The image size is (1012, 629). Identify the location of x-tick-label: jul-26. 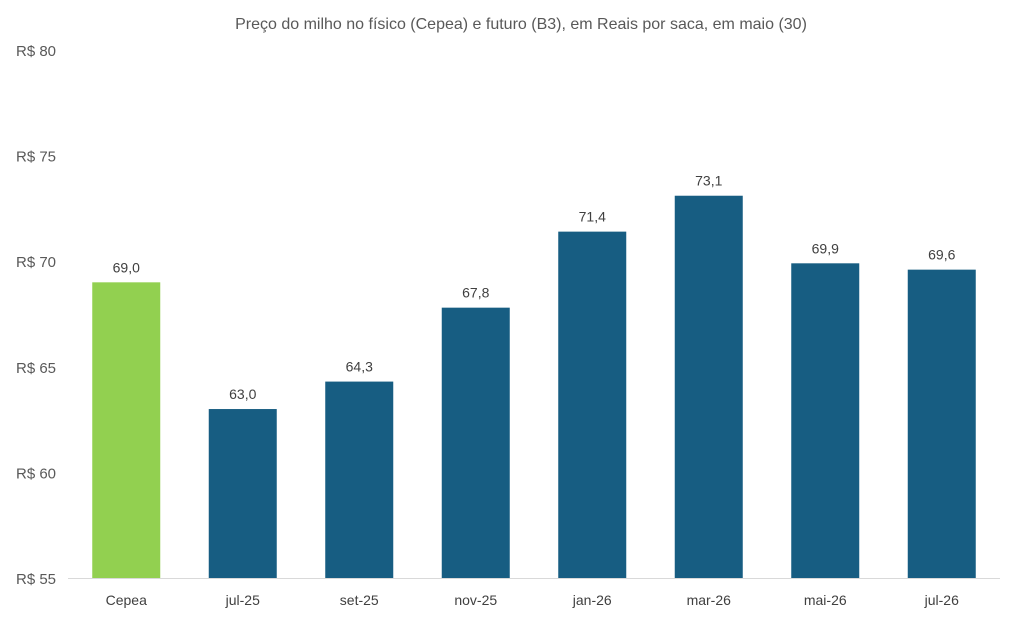
(941, 600).